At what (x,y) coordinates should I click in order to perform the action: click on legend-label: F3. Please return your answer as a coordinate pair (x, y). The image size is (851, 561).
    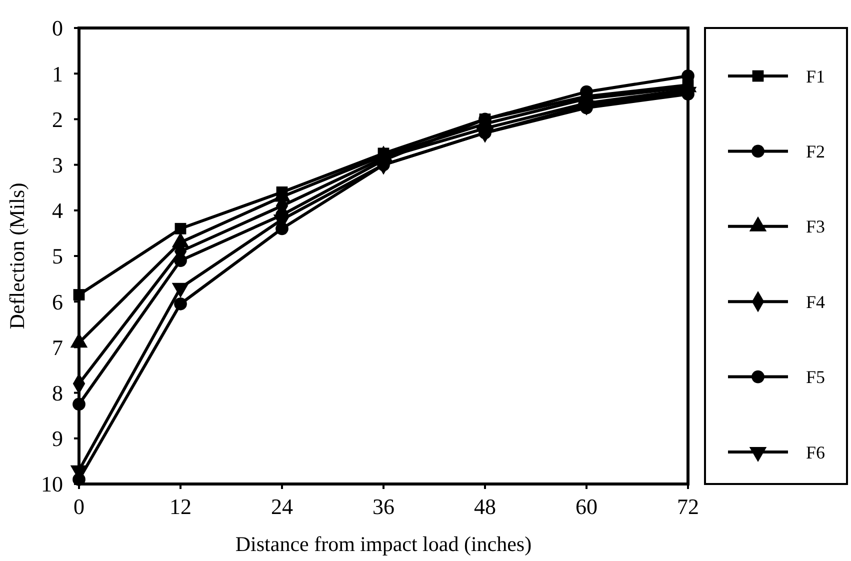
    Looking at the image, I should click on (816, 226).